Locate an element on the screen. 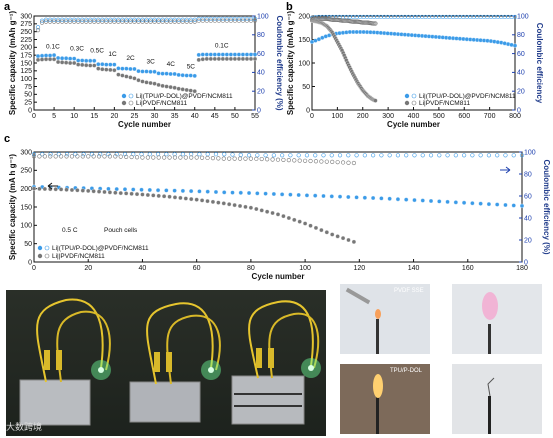 The height and width of the screenshot is (438, 553). y2-tick-label: 100 is located at coordinates (530, 152).